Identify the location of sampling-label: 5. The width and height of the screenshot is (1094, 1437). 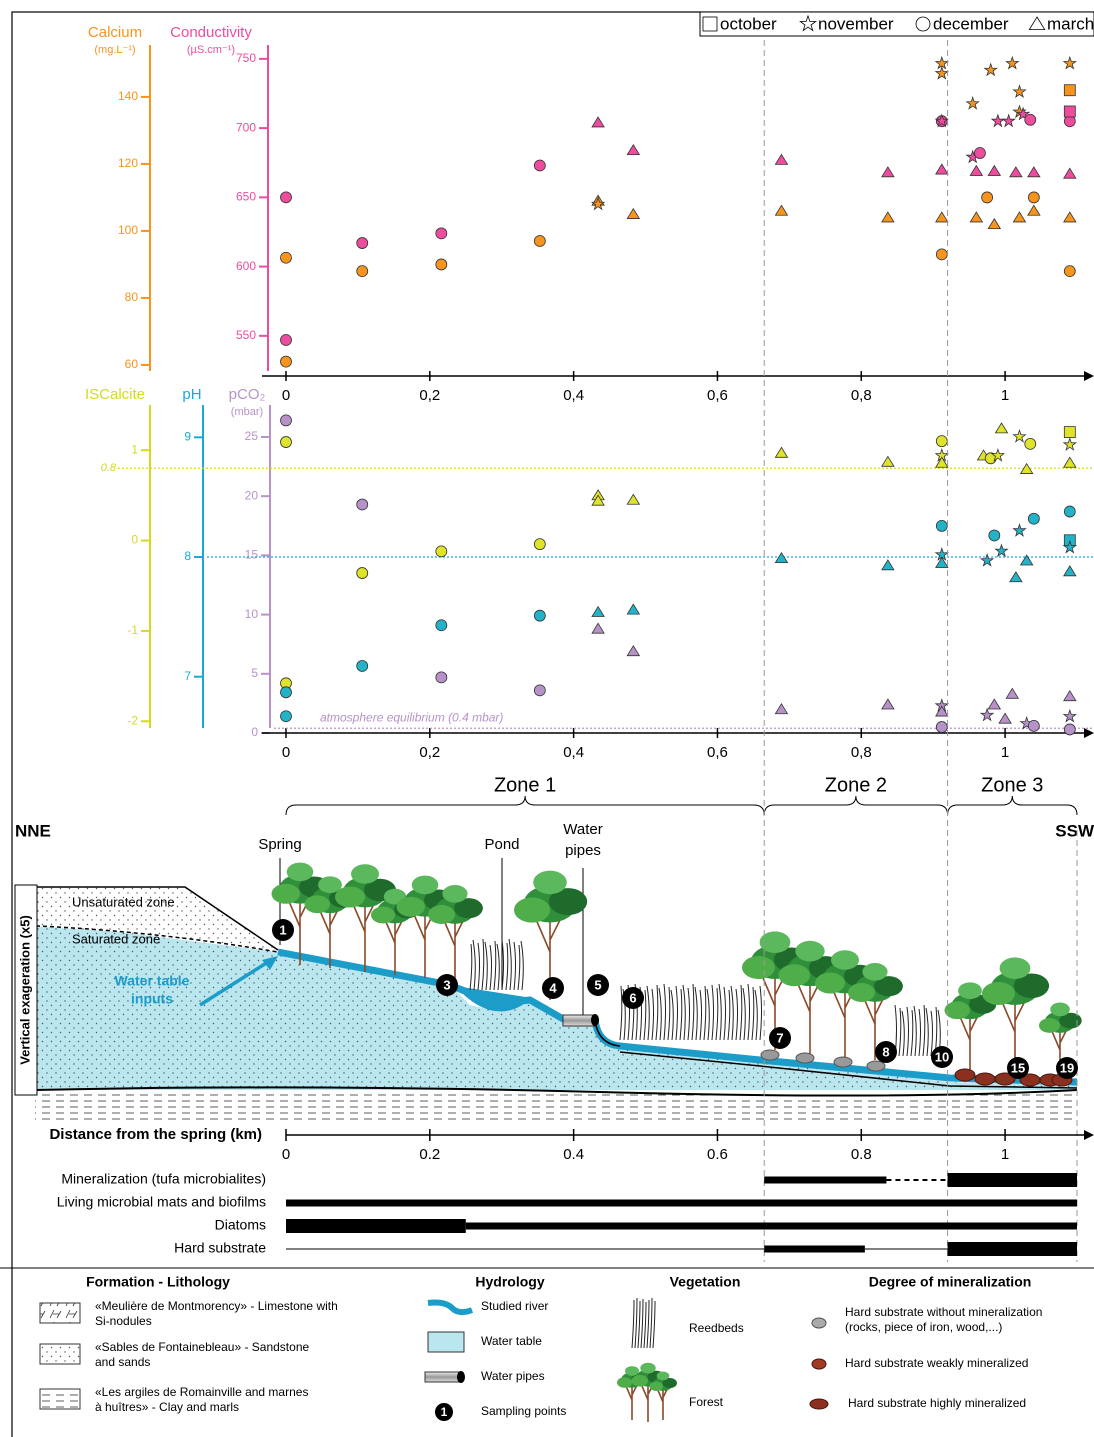
(597, 984).